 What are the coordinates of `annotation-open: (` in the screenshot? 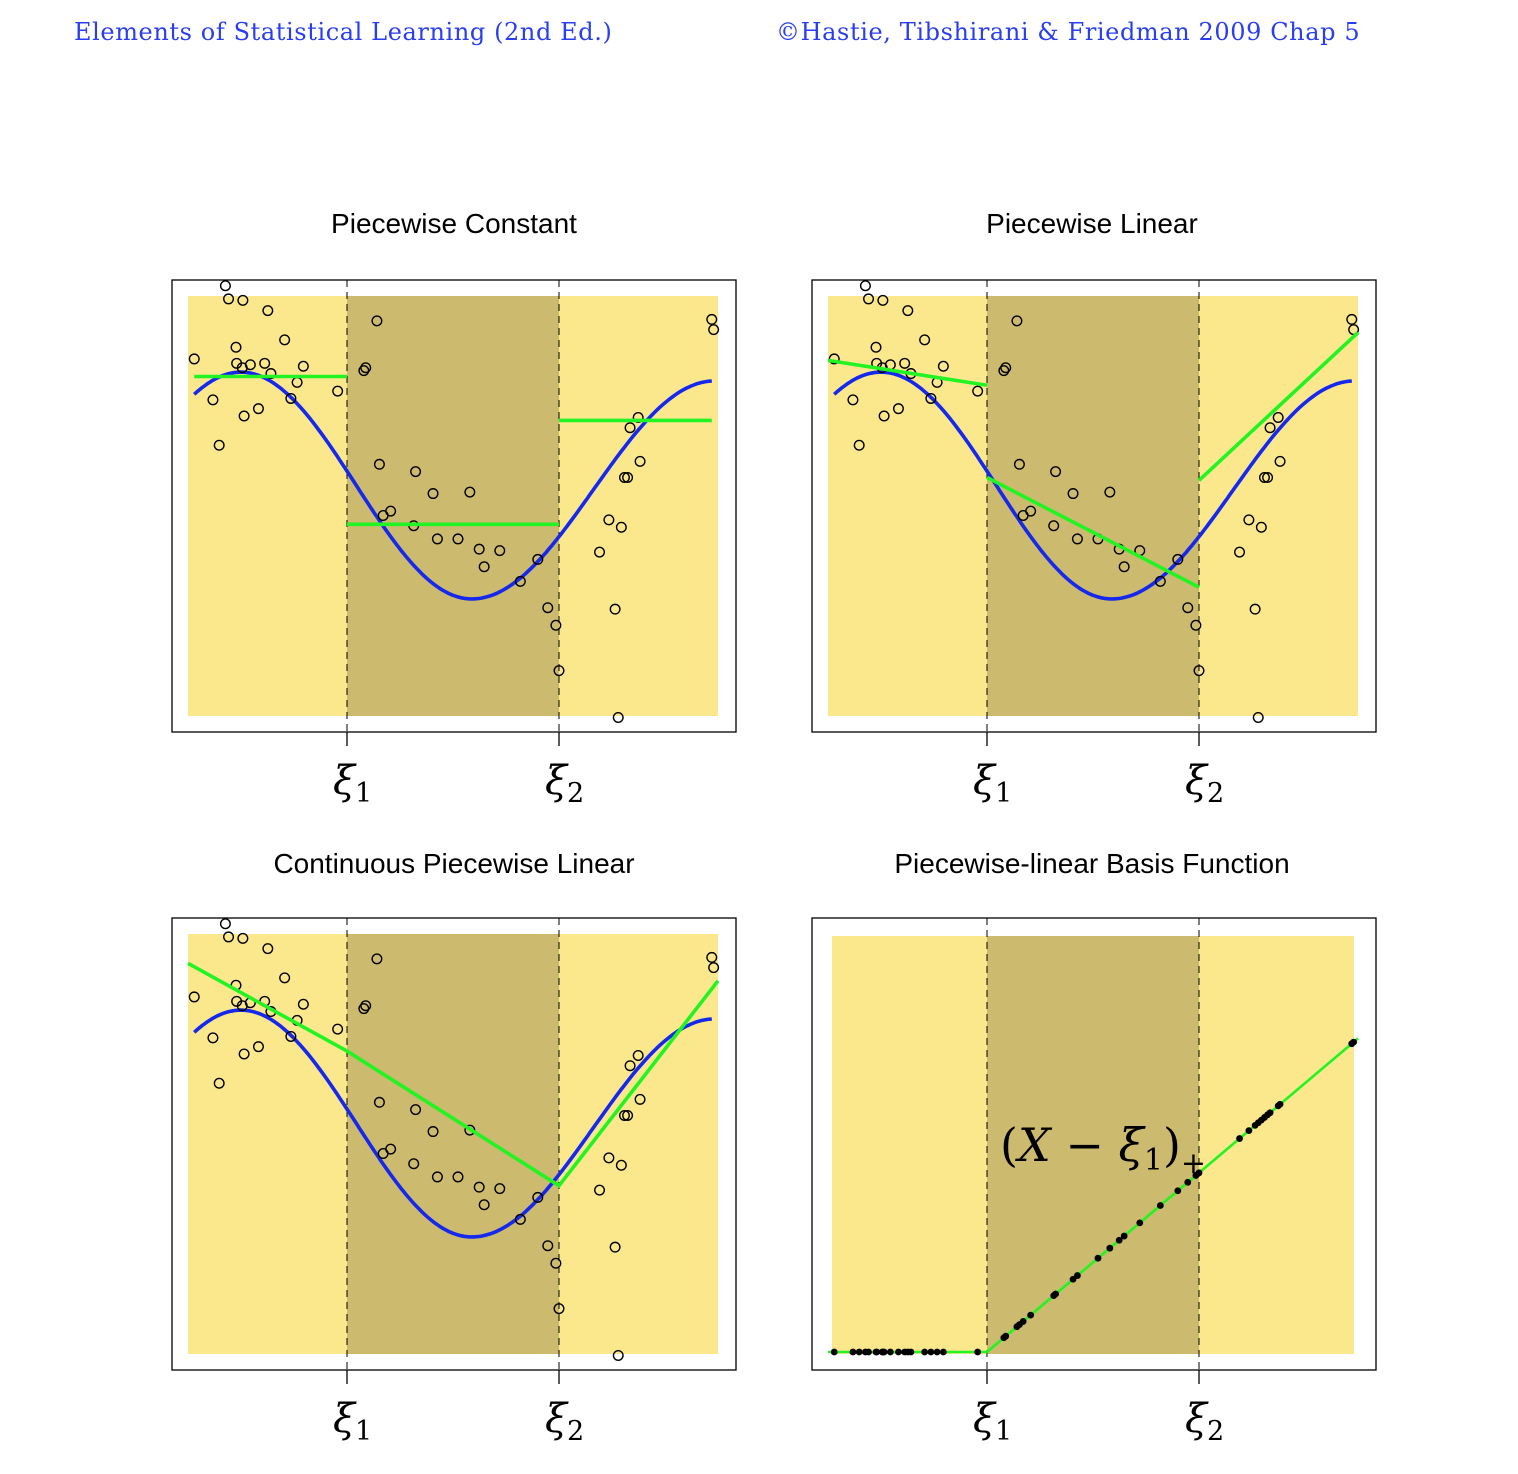 It's located at (1009, 1145).